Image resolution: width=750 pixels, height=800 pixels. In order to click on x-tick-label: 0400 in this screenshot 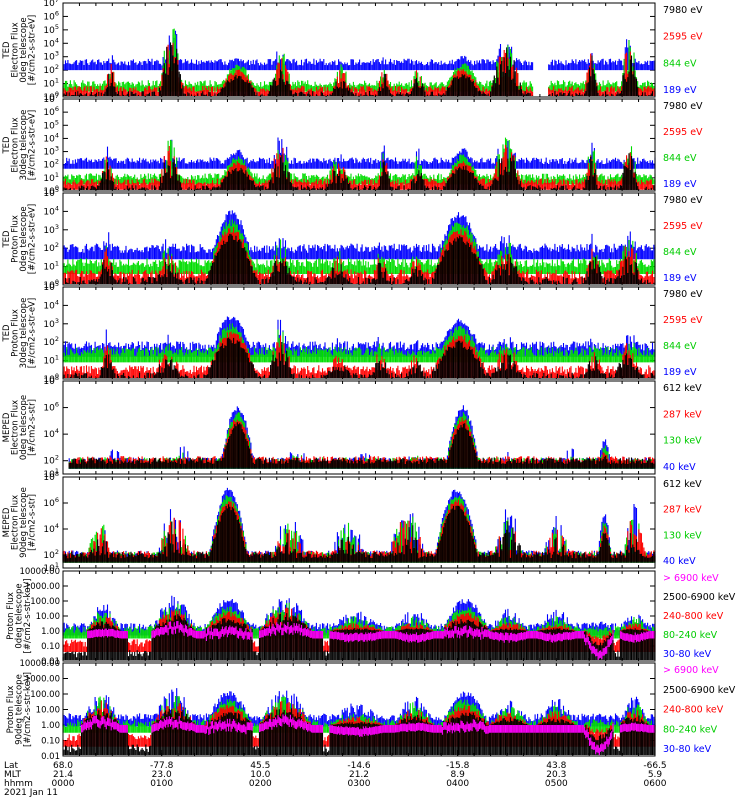, I will do `click(457, 784)`.